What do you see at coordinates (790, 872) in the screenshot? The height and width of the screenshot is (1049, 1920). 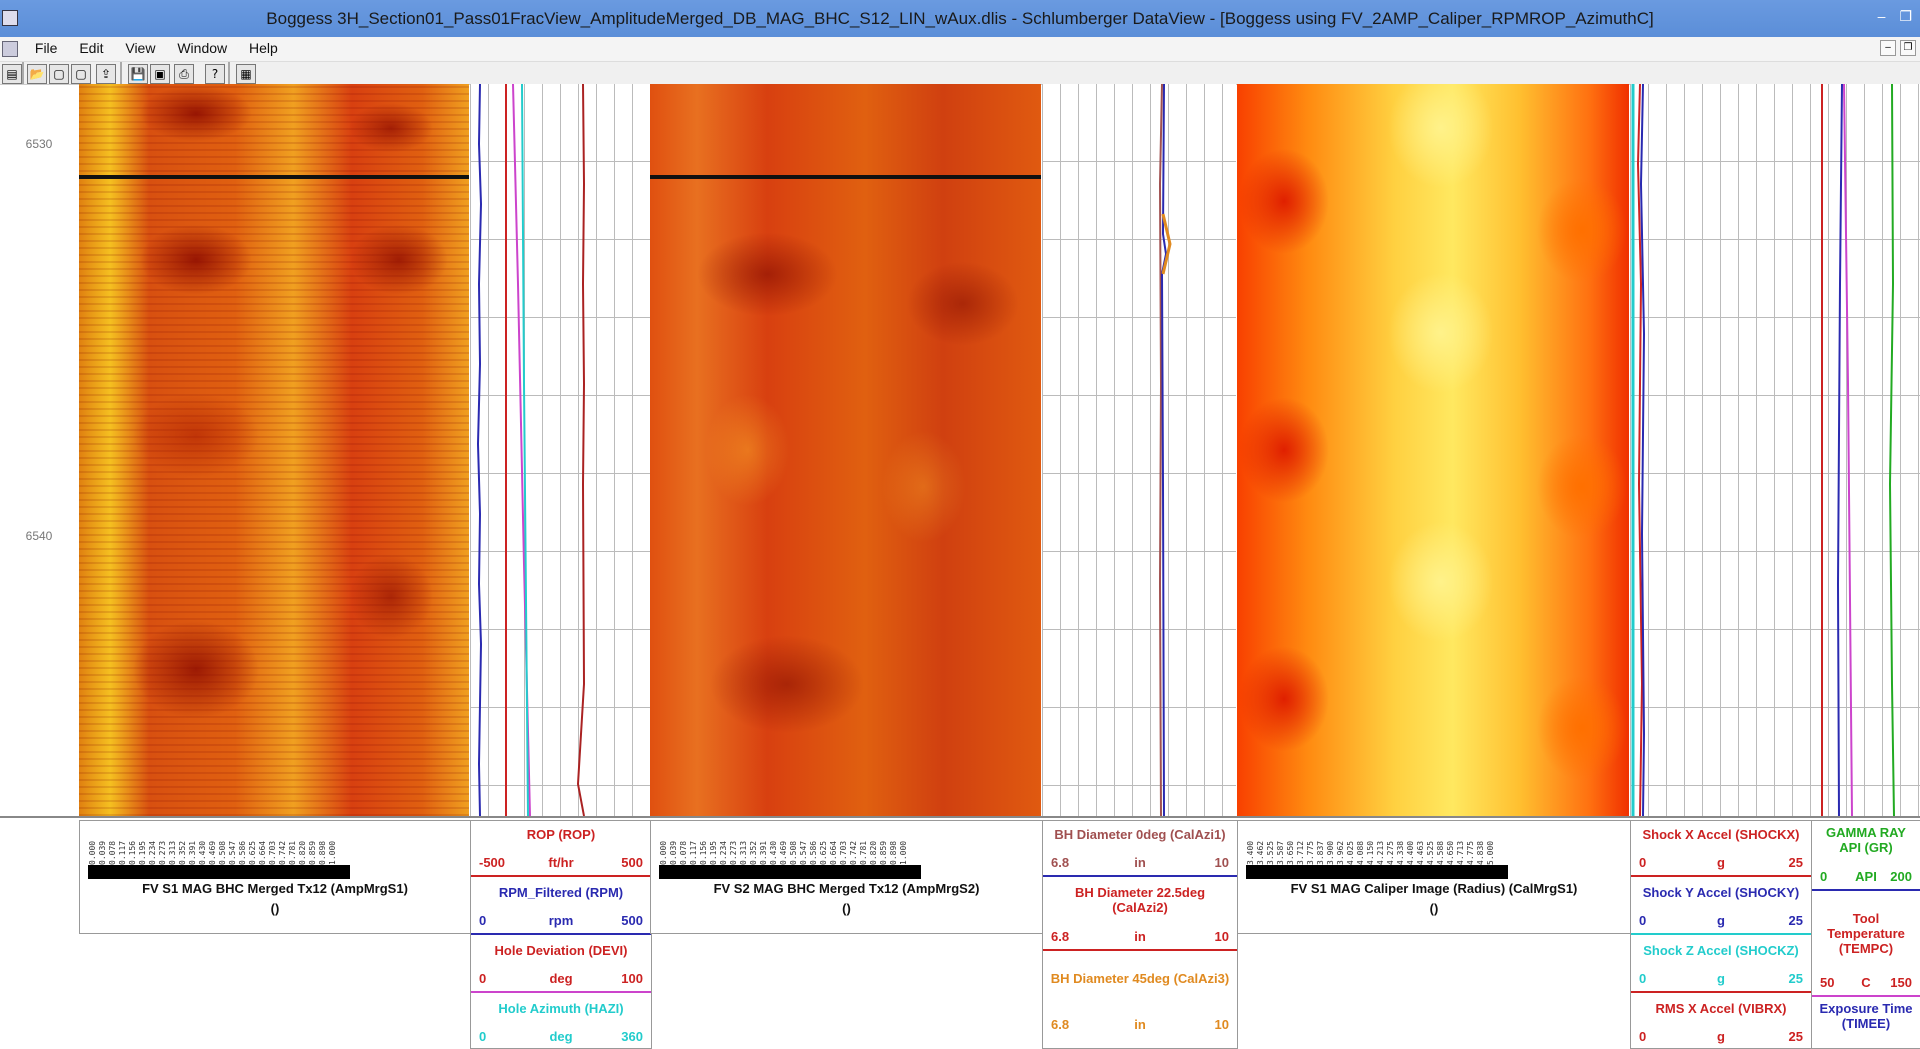 I see `amp-s2-colorbar` at bounding box center [790, 872].